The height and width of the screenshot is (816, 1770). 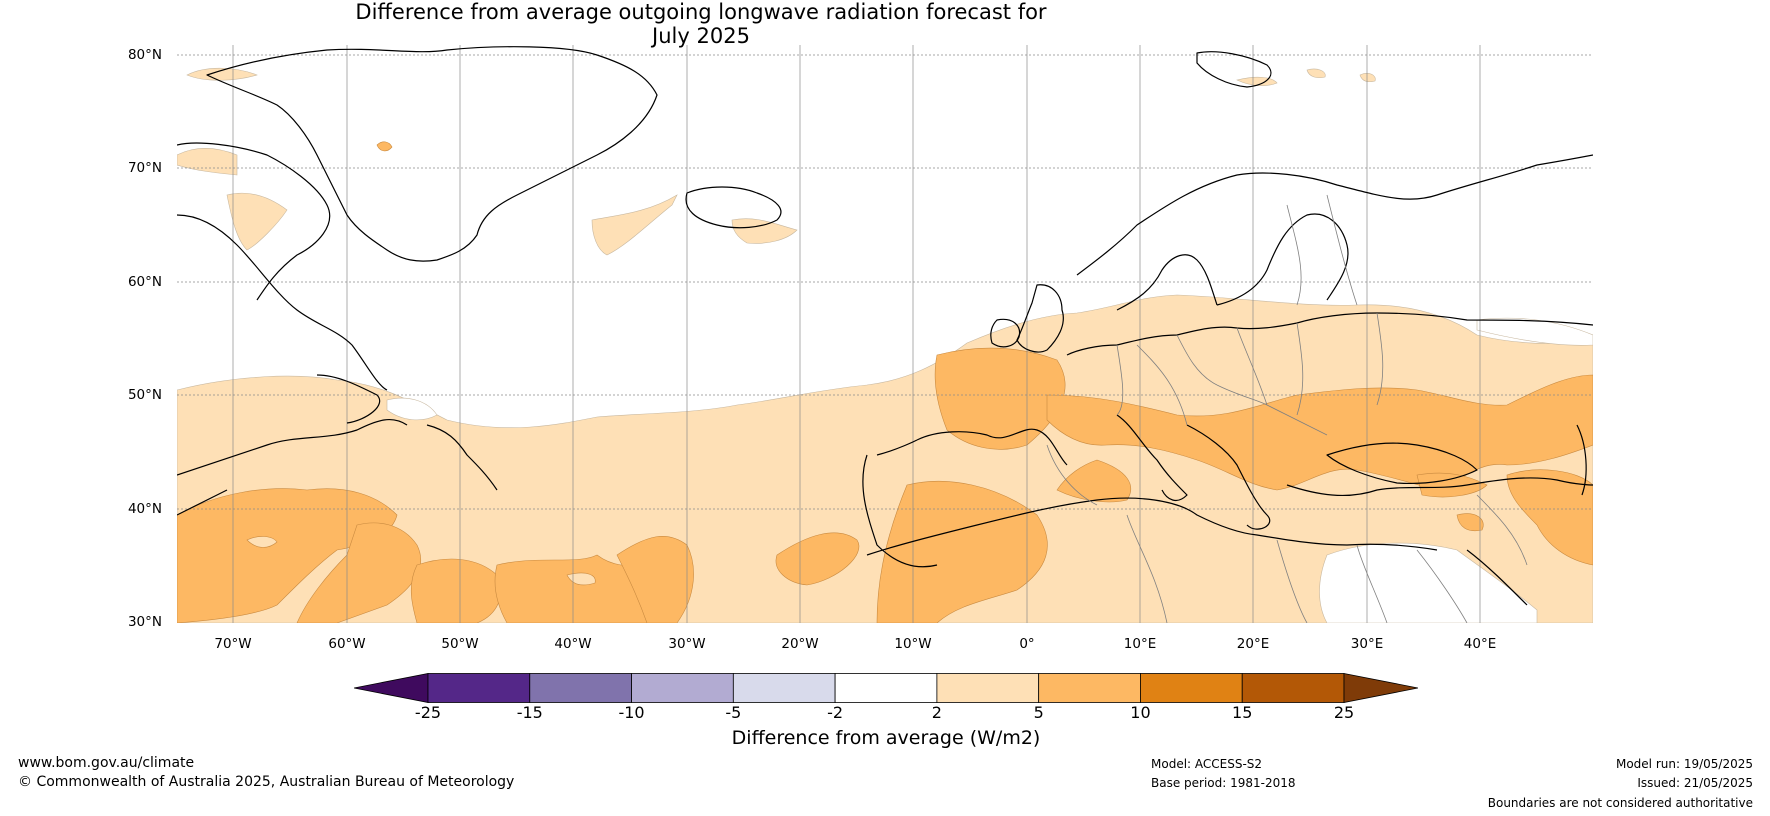 What do you see at coordinates (428, 712) in the screenshot?
I see `colorbar-tick-label: -25` at bounding box center [428, 712].